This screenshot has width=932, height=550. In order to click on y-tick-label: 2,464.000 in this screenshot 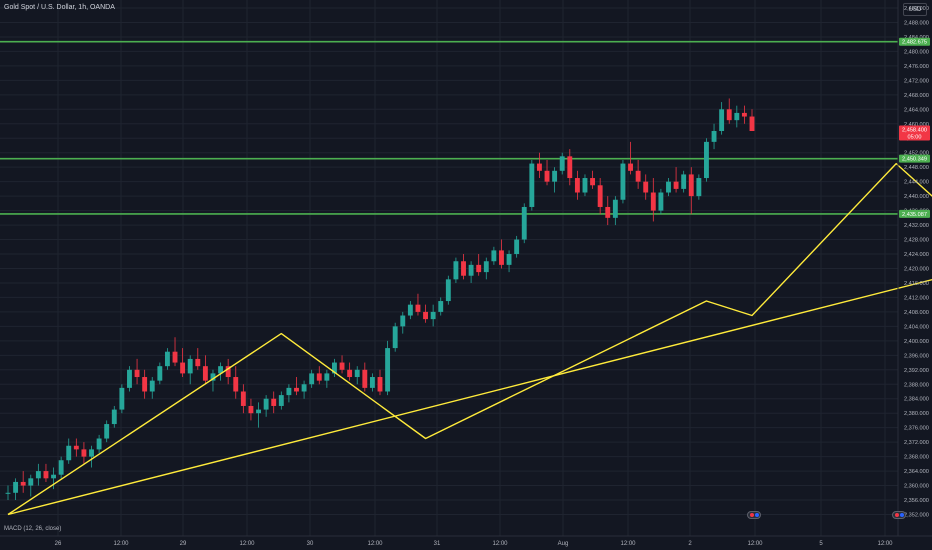, I will do `click(916, 110)`.